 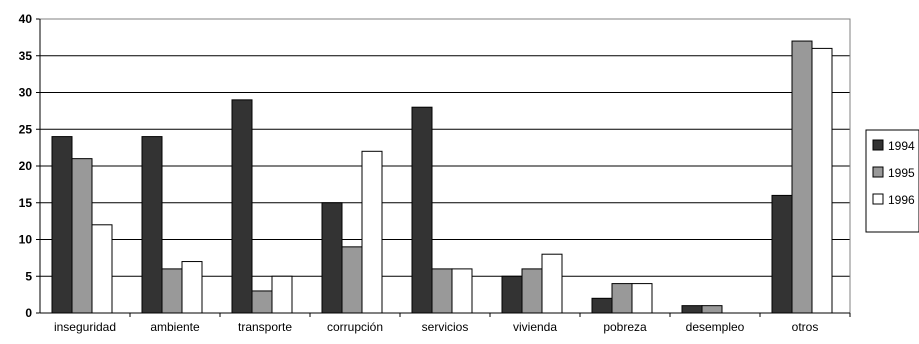 I want to click on bar-1994-ambiente, so click(x=152, y=225).